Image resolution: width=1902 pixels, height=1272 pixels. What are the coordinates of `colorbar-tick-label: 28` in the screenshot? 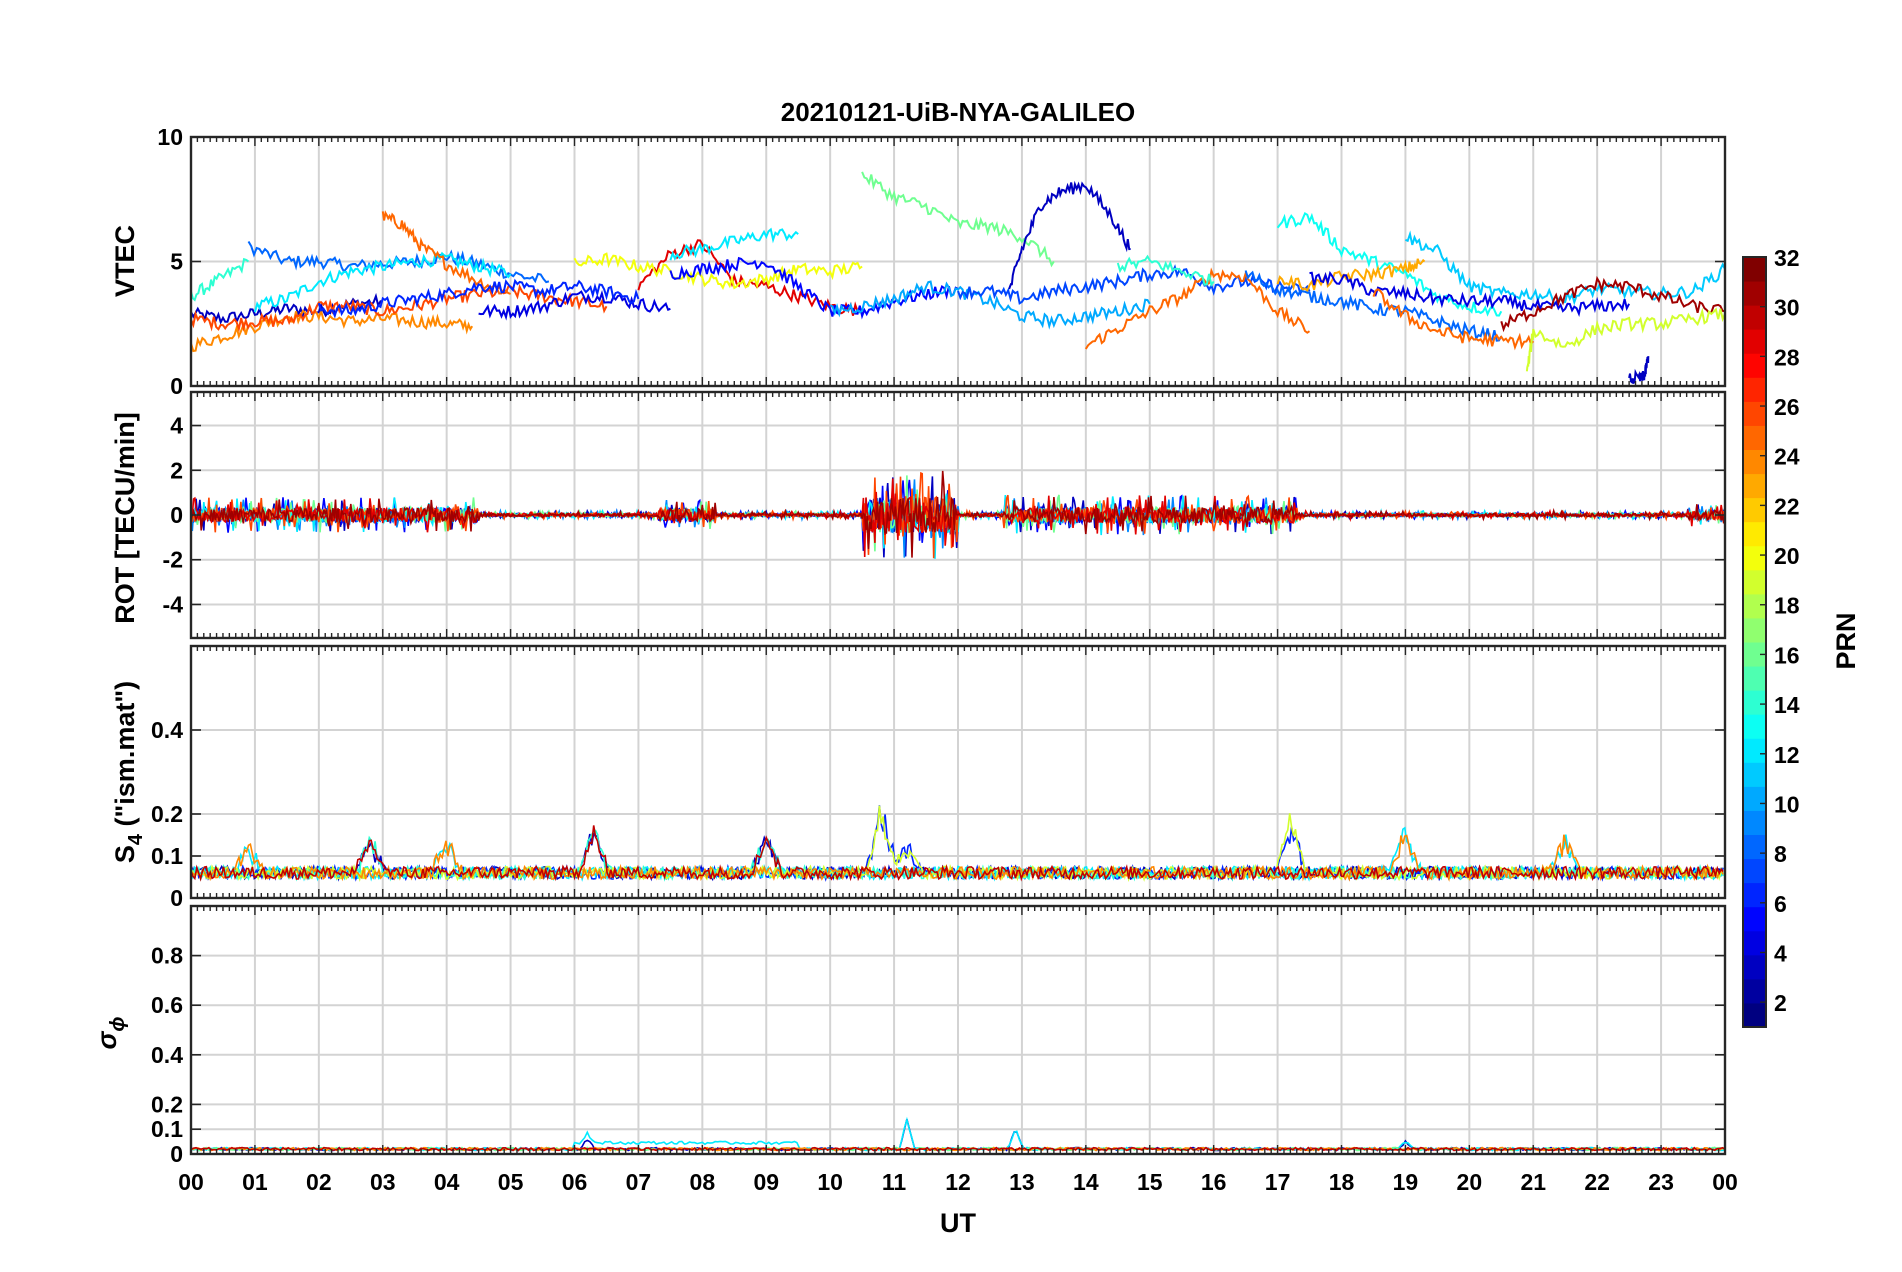 It's located at (1787, 357).